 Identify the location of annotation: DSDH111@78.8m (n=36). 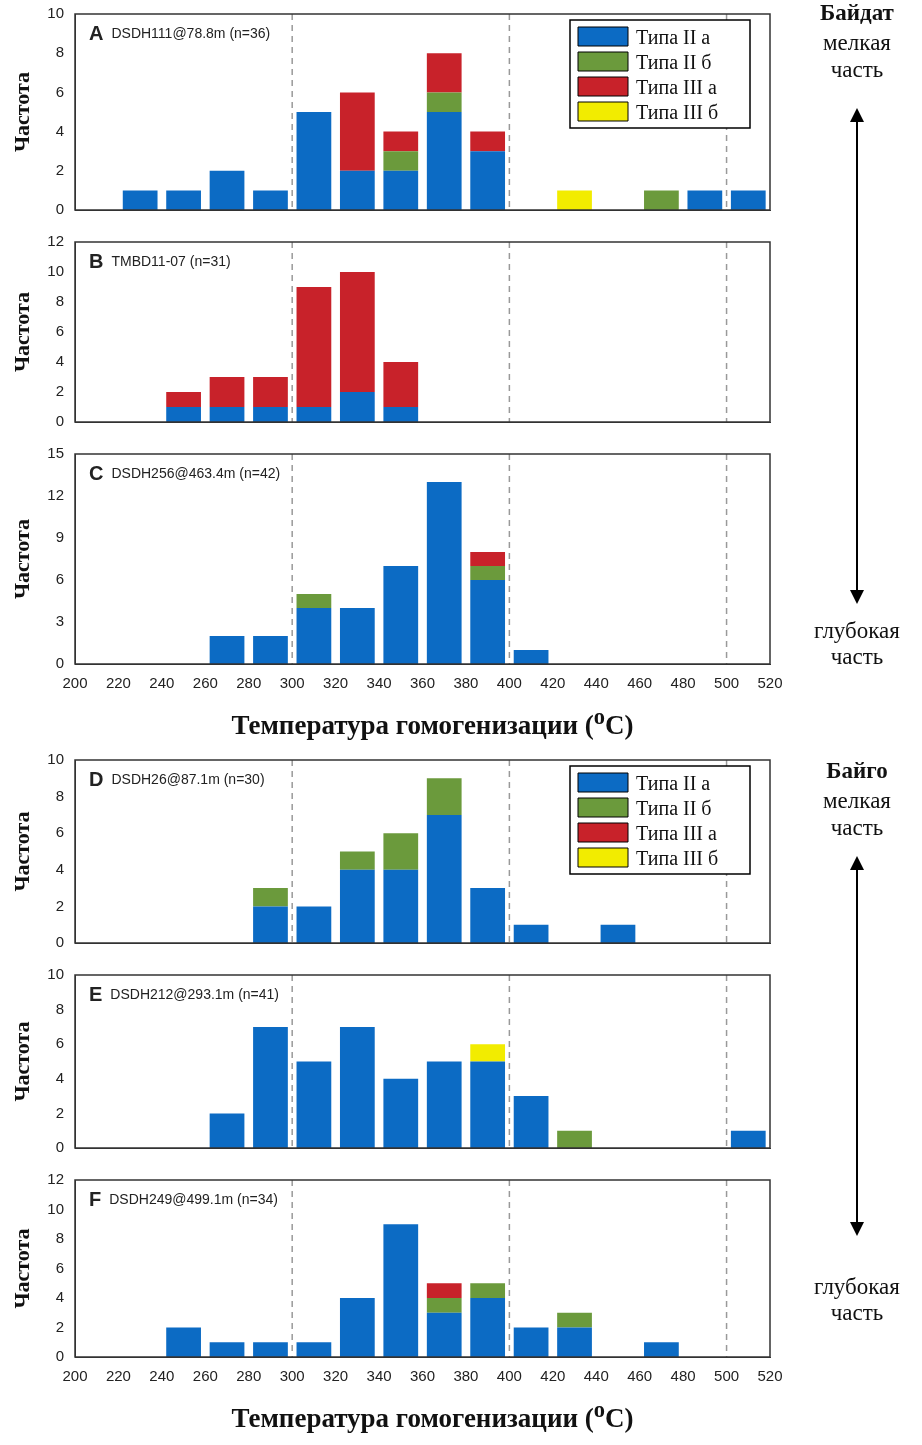
(191, 33).